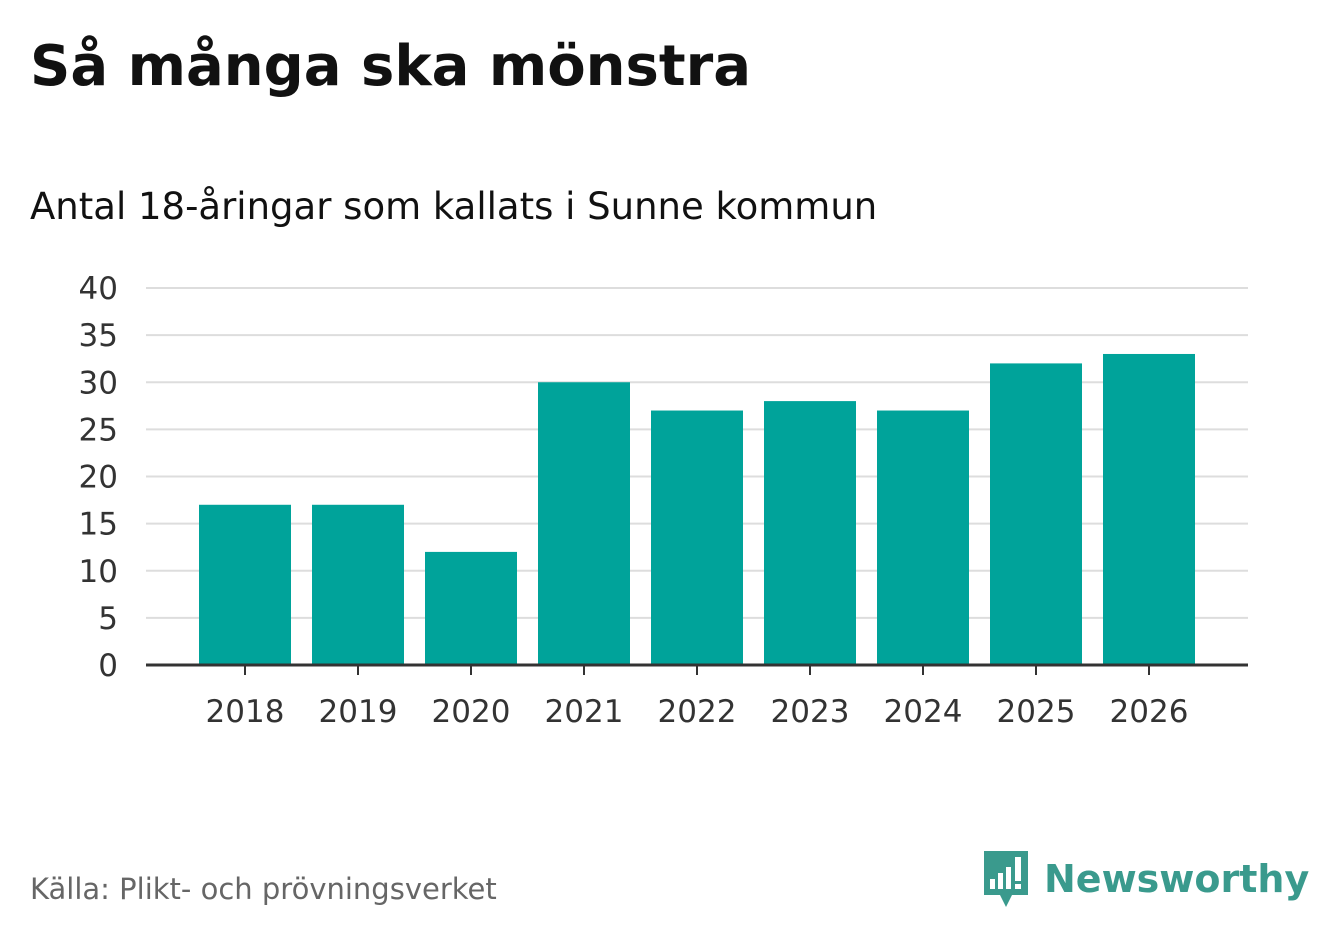 The width and height of the screenshot is (1322, 939). What do you see at coordinates (98, 572) in the screenshot?
I see `y-tick-label: 10` at bounding box center [98, 572].